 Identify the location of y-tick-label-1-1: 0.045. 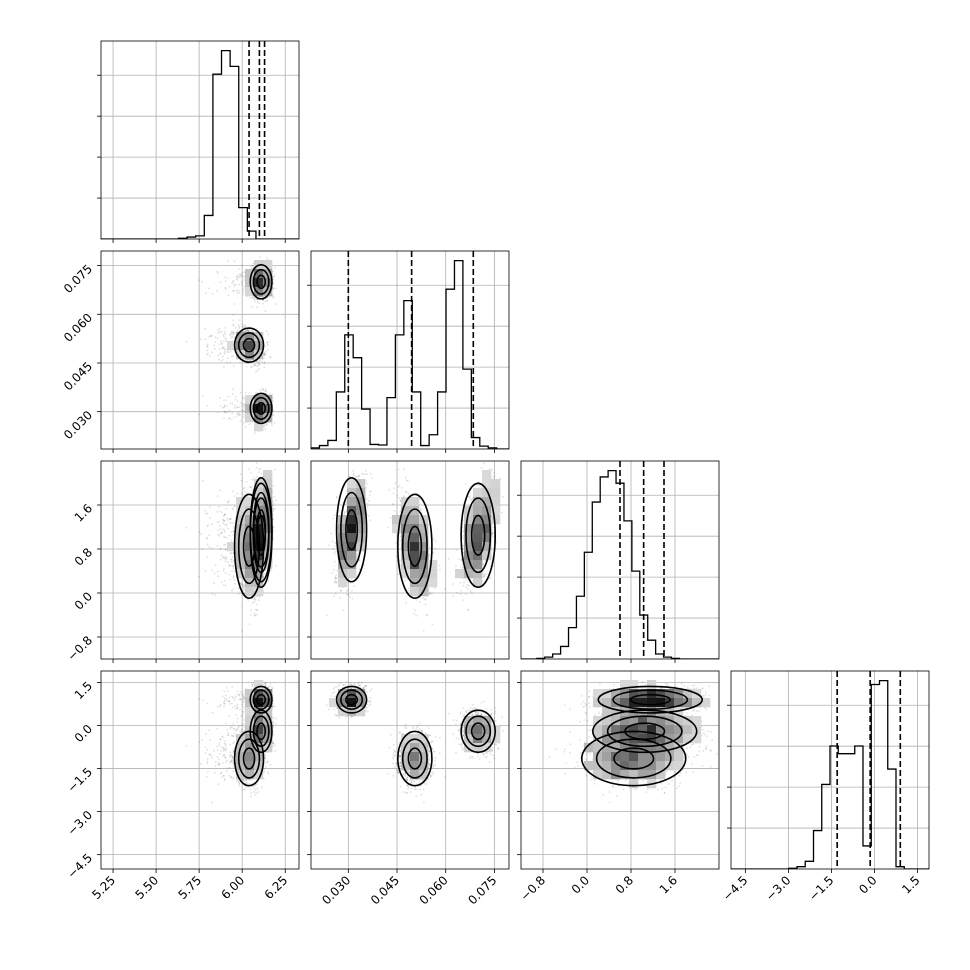
(78, 376).